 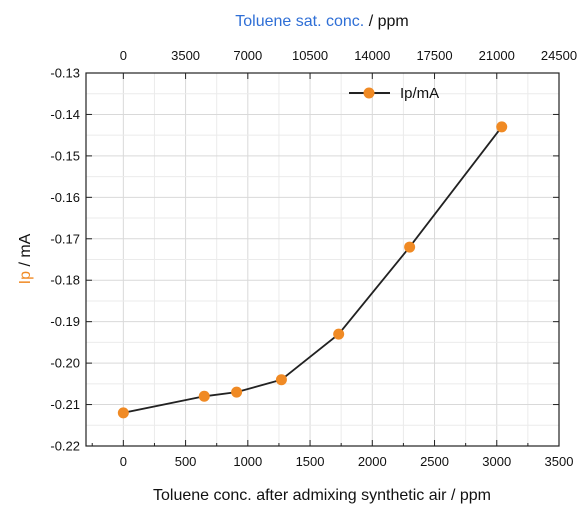 I want to click on y-axis-label-main: Ip, so click(x=25, y=277).